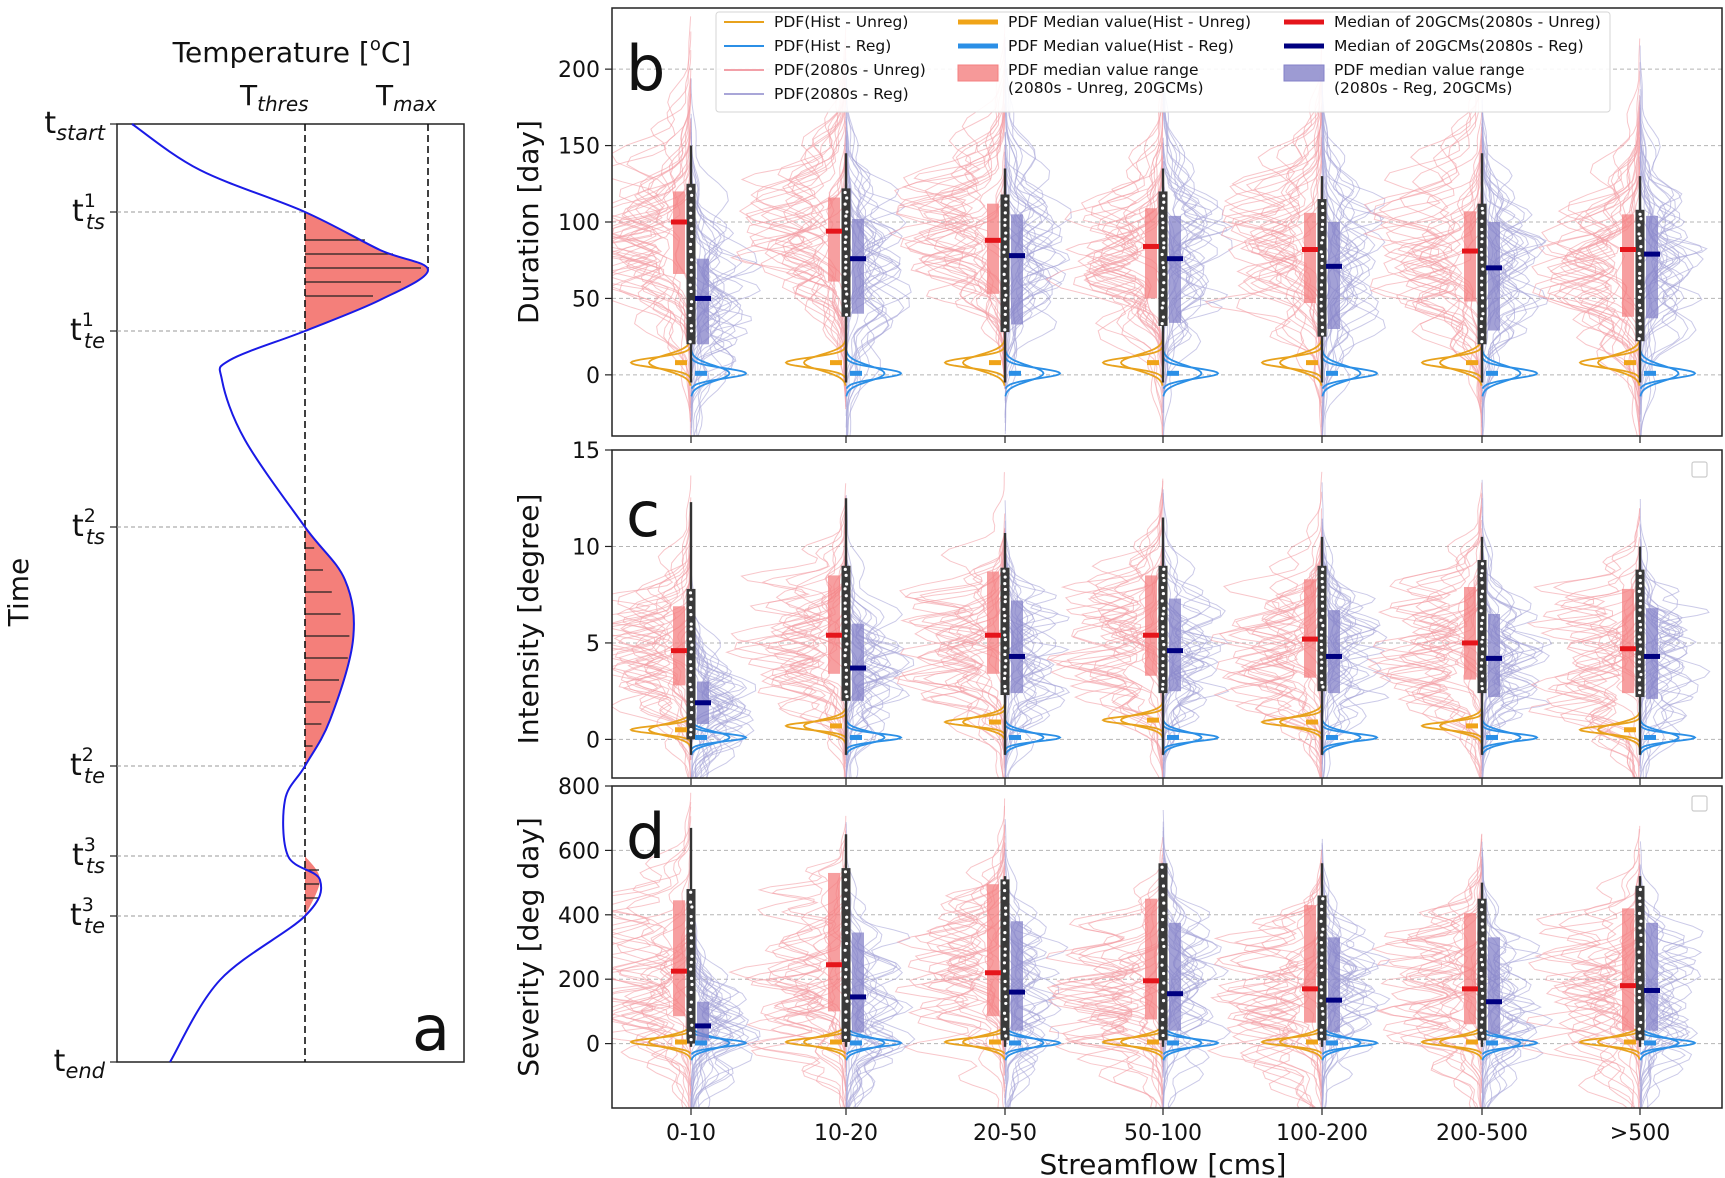 This screenshot has width=1725, height=1178. What do you see at coordinates (1699, 803) in the screenshot?
I see `empty-legend-box` at bounding box center [1699, 803].